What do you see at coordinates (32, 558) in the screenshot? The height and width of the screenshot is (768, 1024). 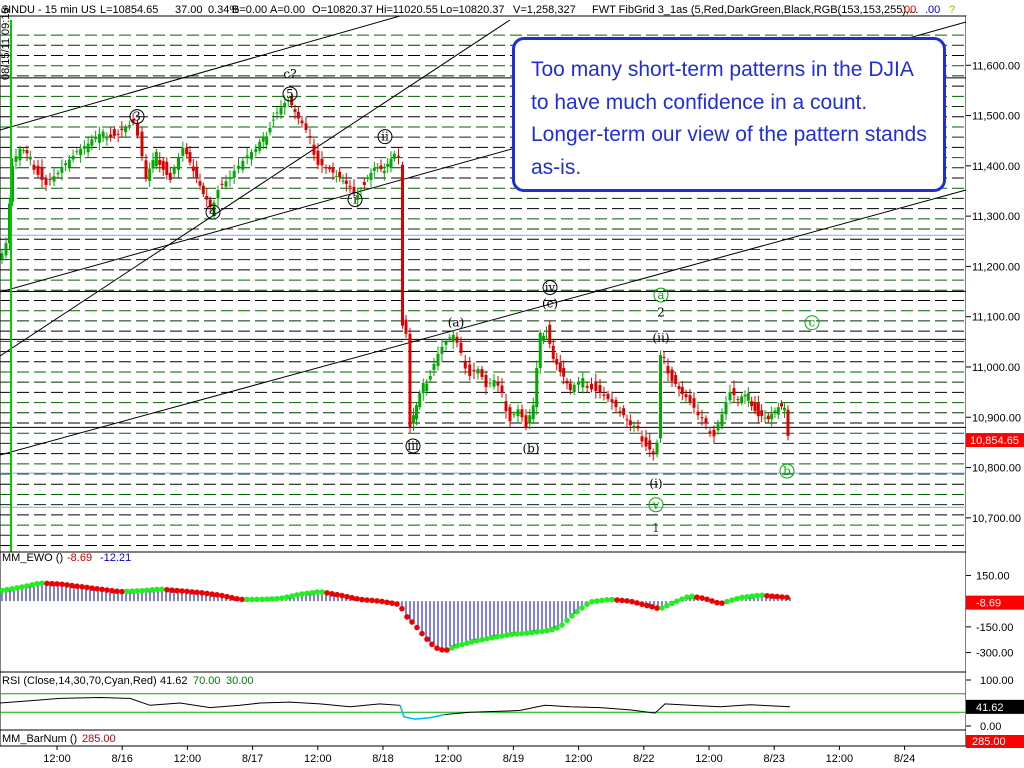 I see `ewo-title: MM_EWO ()` at bounding box center [32, 558].